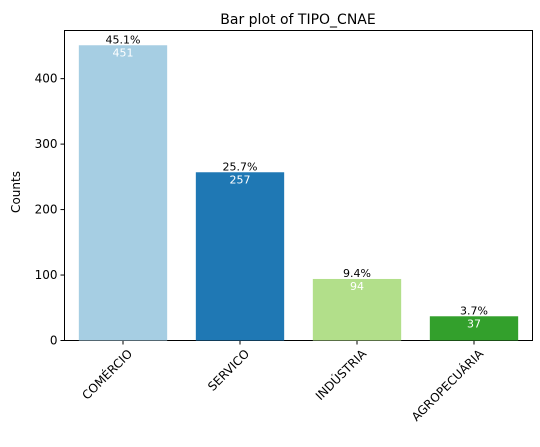 Image resolution: width=540 pixels, height=447 pixels. What do you see at coordinates (46, 275) in the screenshot?
I see `y-tick-label: 100` at bounding box center [46, 275].